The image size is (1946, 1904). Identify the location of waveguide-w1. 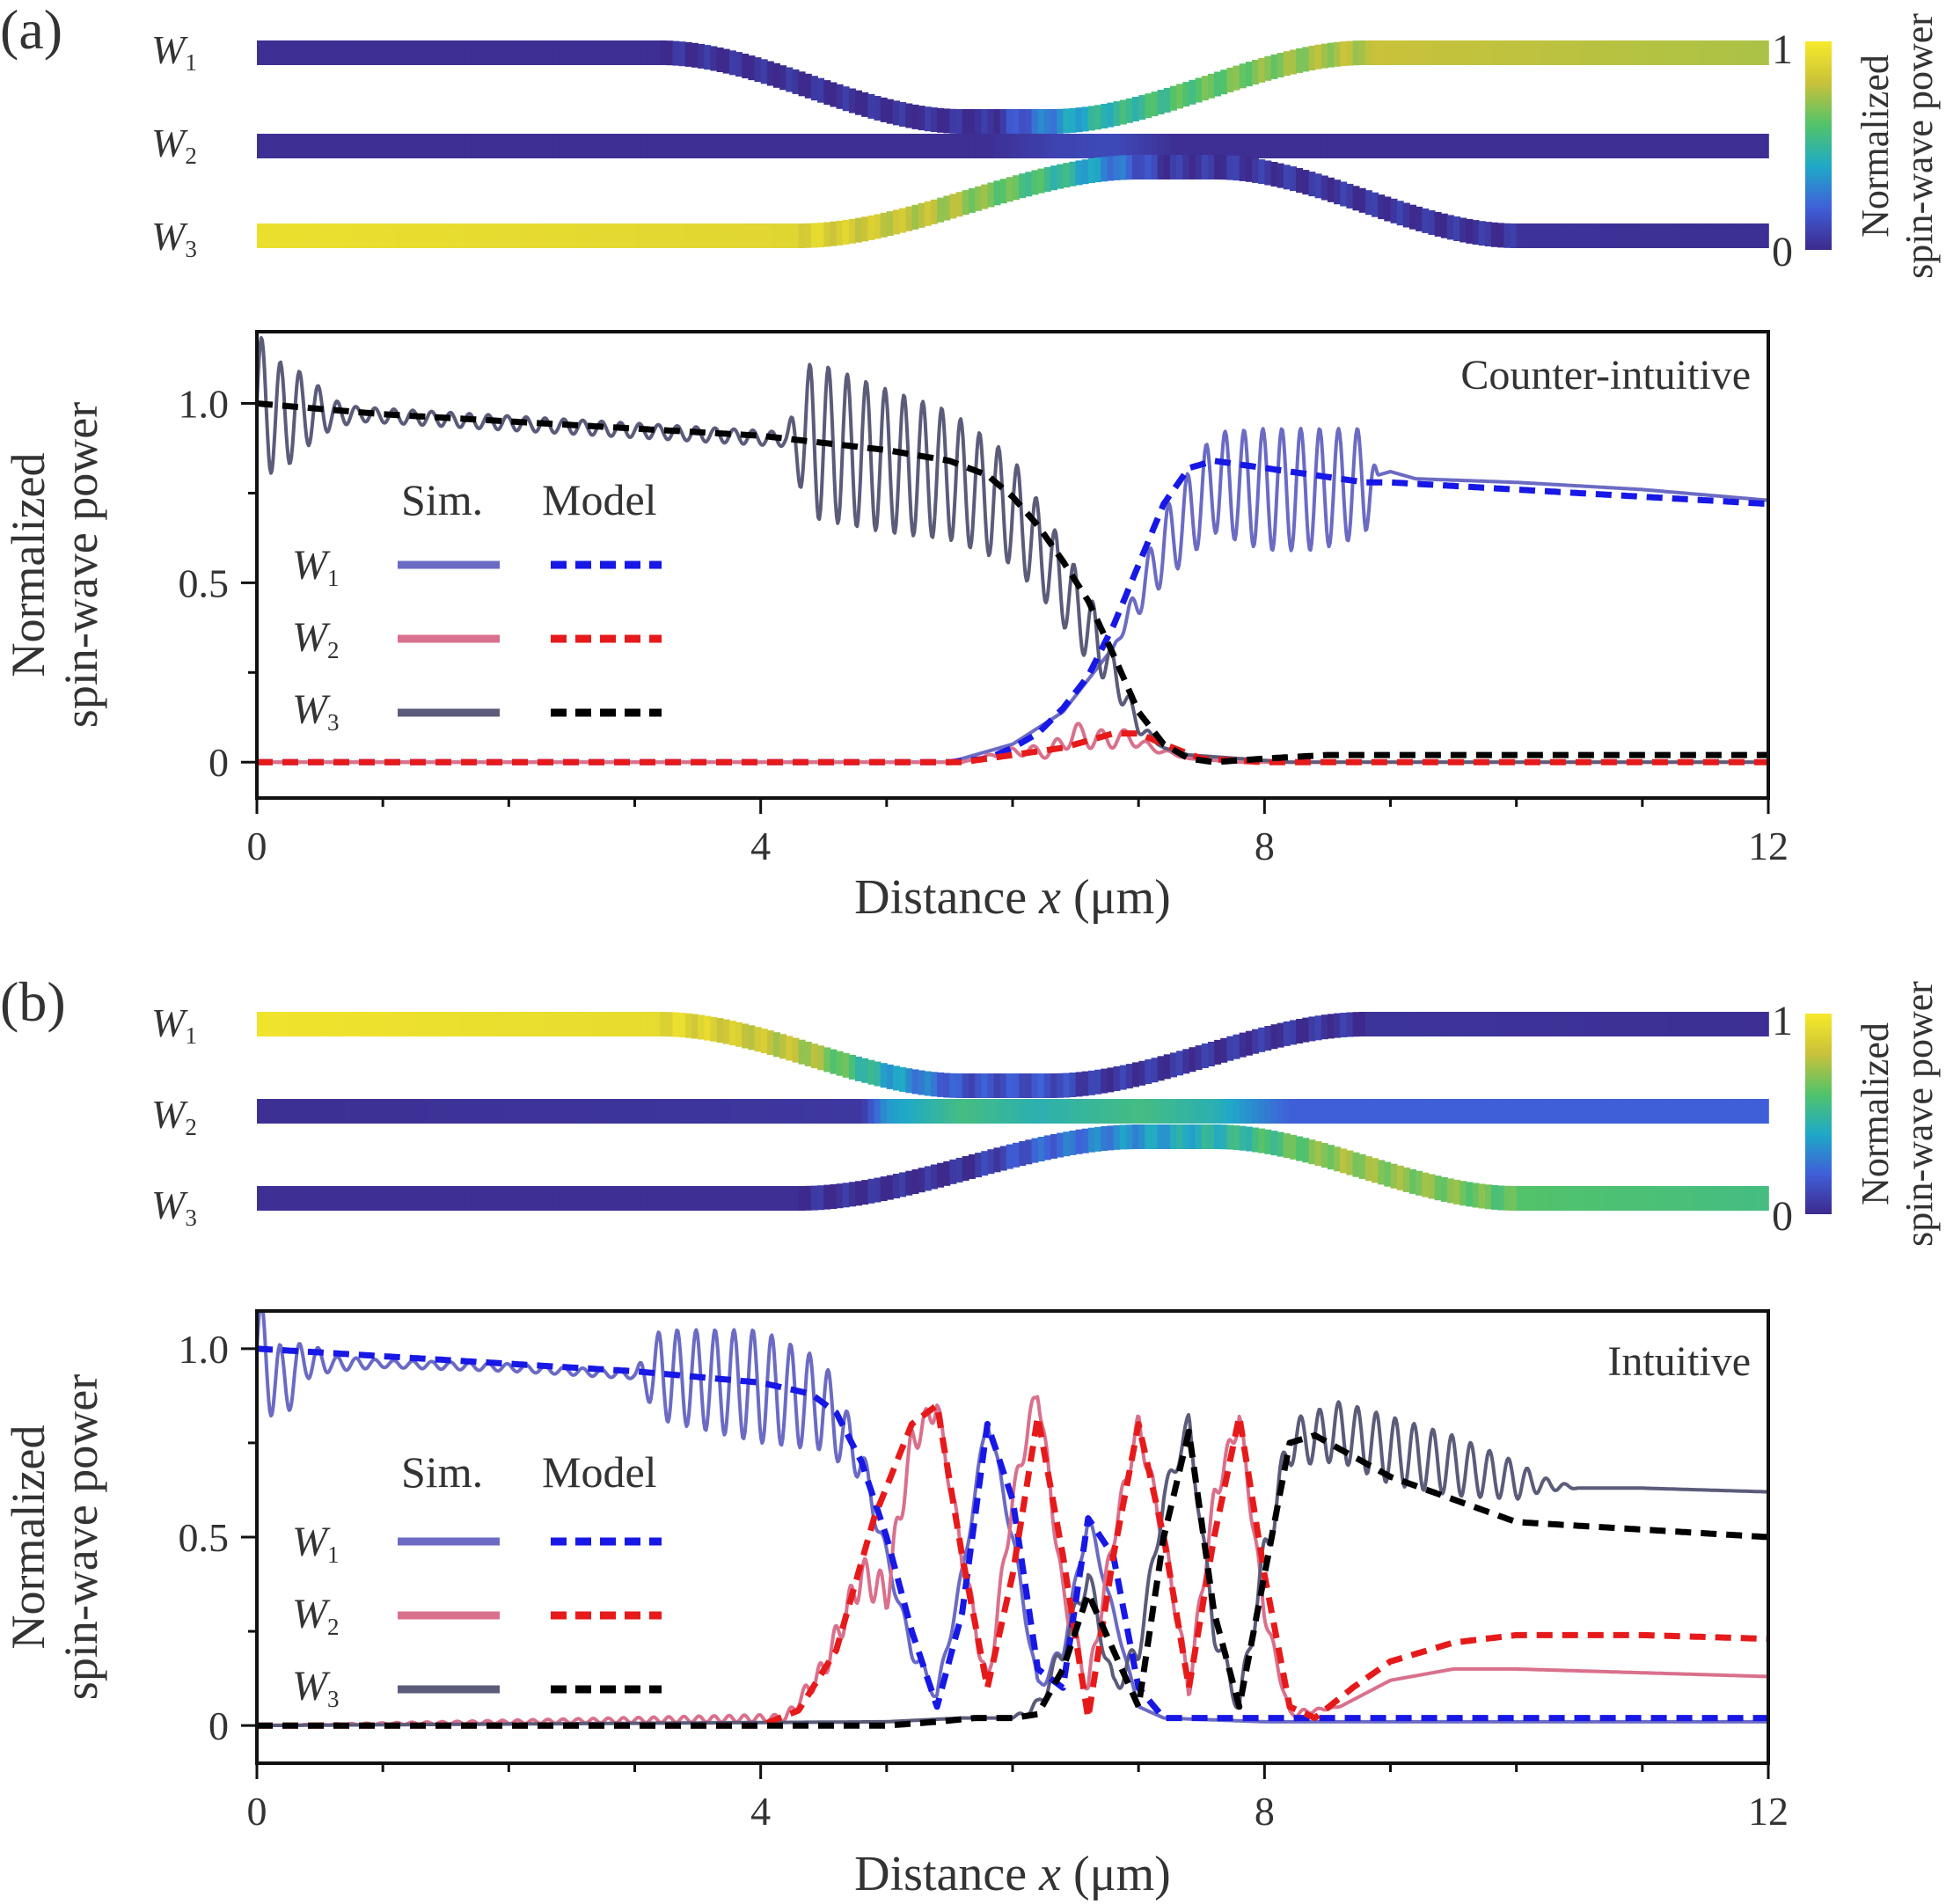
(1013, 1055).